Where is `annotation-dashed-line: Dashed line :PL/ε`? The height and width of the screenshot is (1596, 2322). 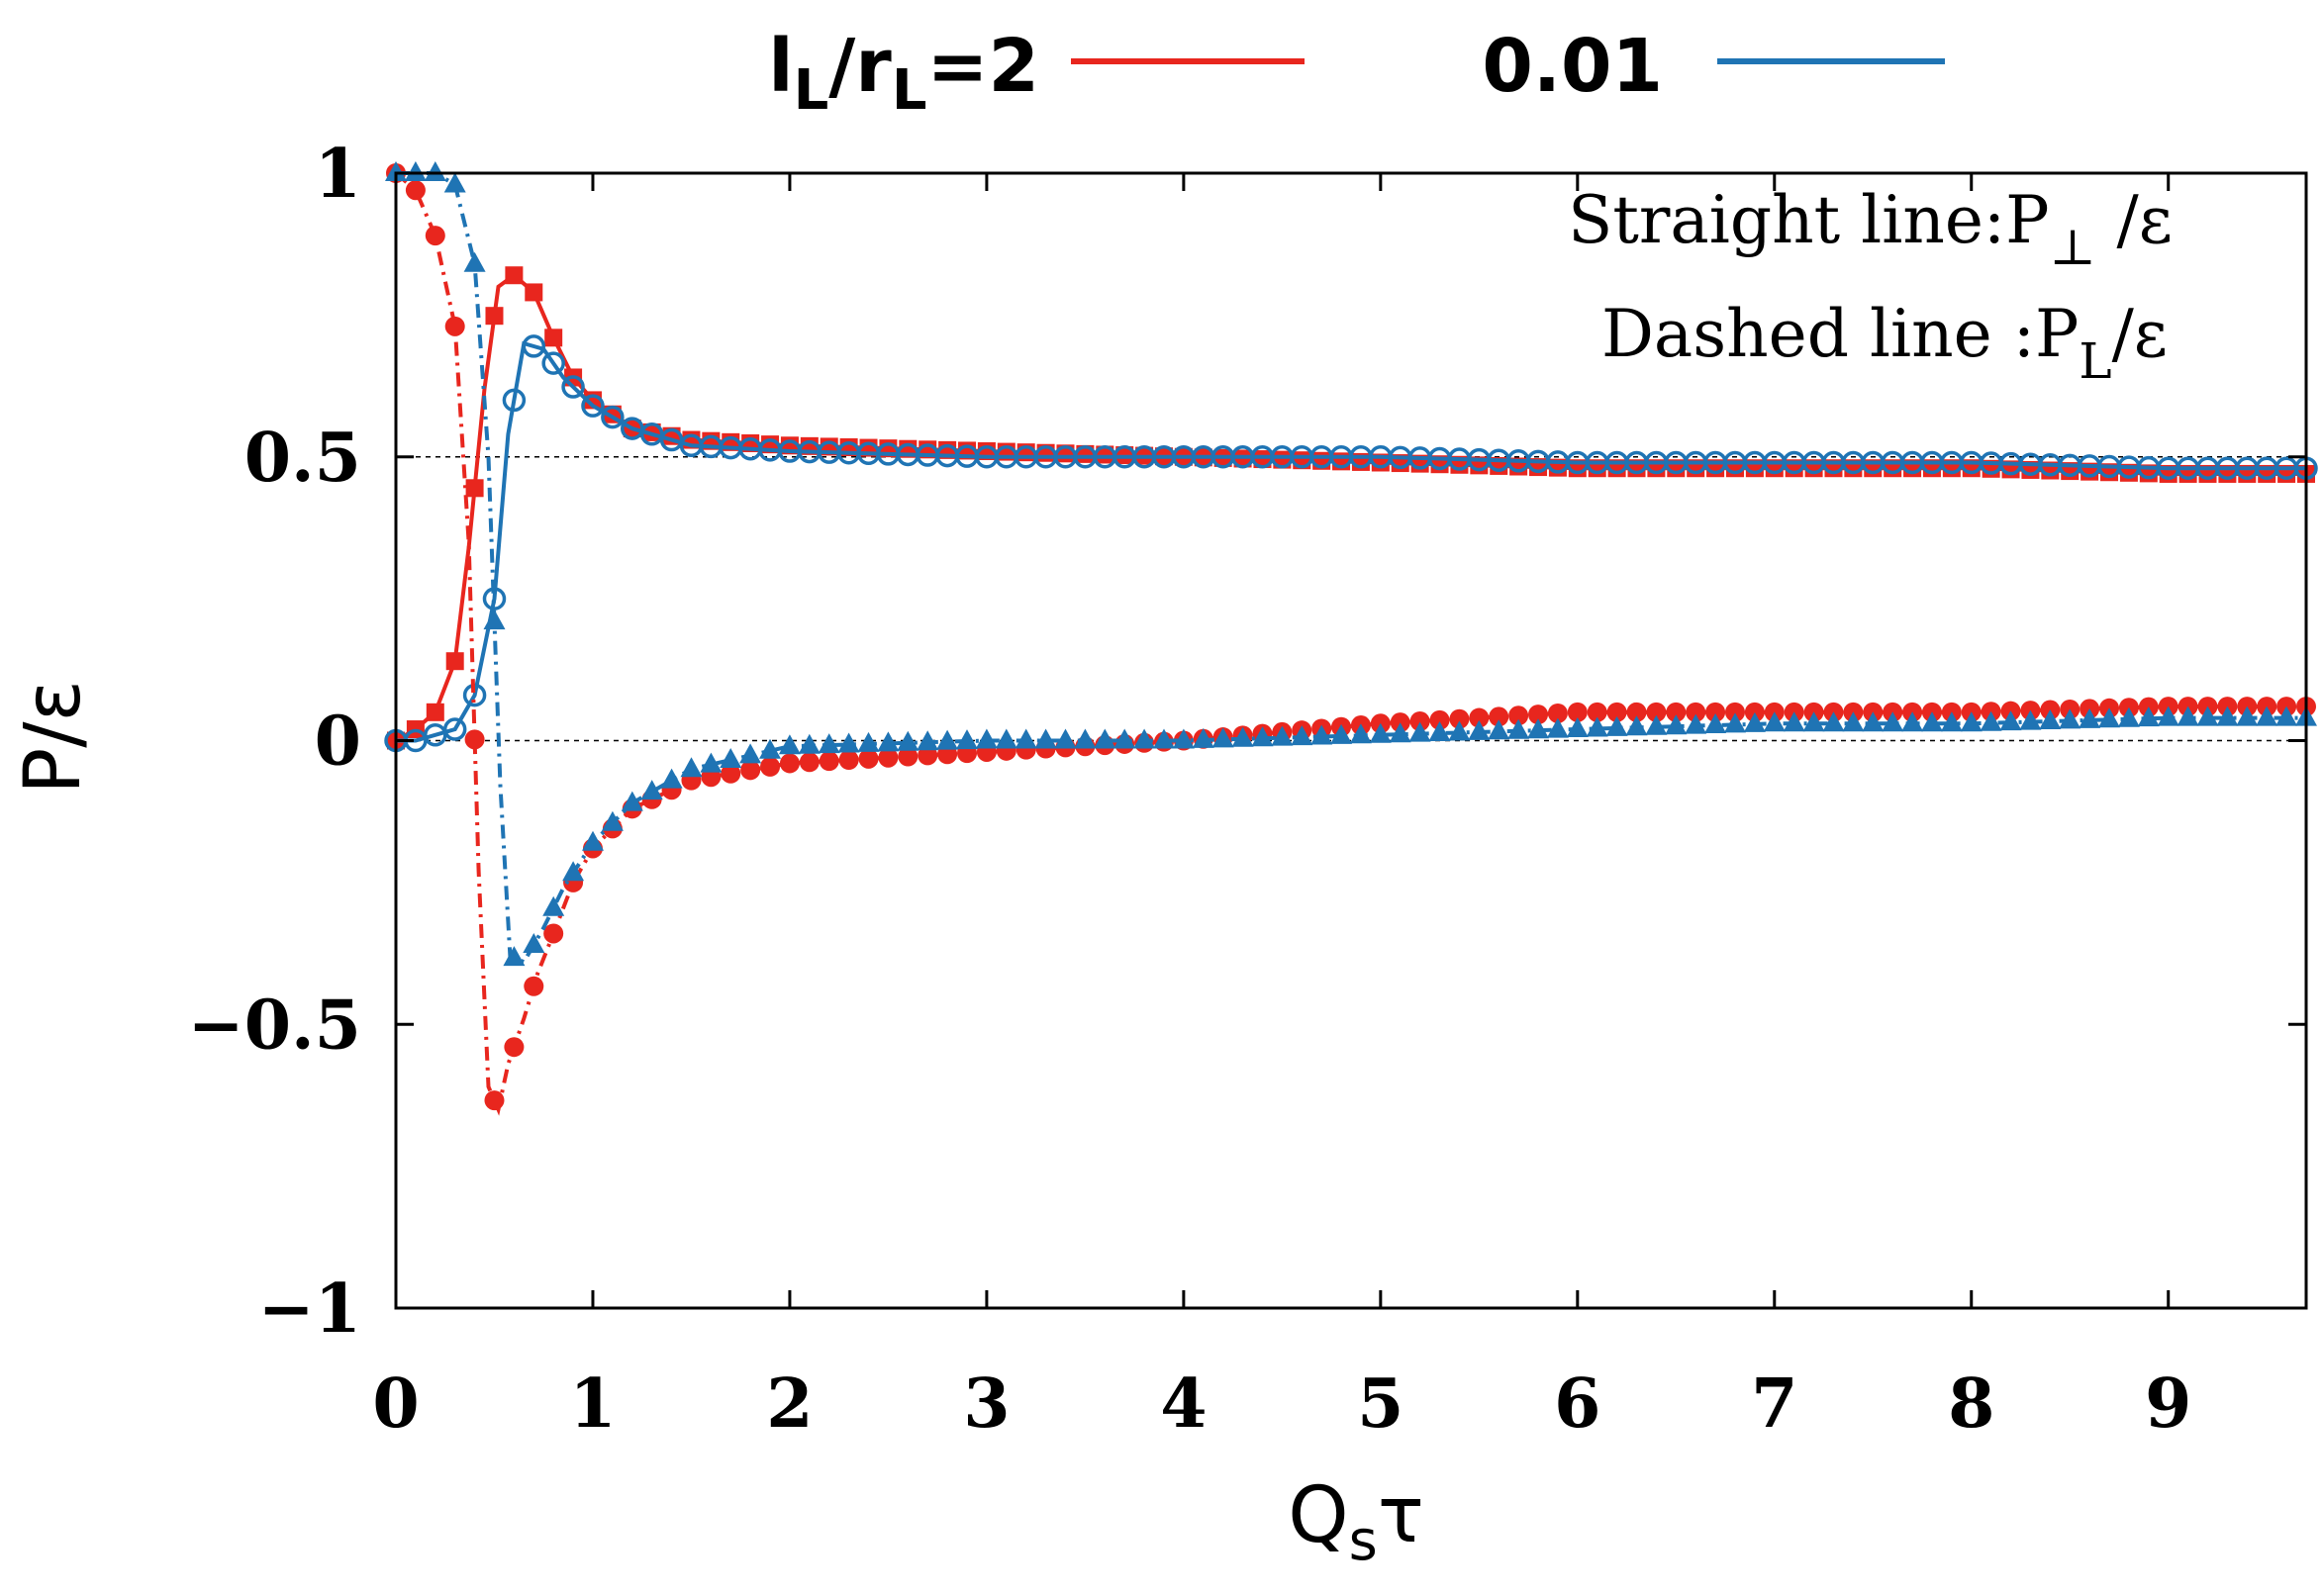 annotation-dashed-line: Dashed line :PL/ε is located at coordinates (1885, 343).